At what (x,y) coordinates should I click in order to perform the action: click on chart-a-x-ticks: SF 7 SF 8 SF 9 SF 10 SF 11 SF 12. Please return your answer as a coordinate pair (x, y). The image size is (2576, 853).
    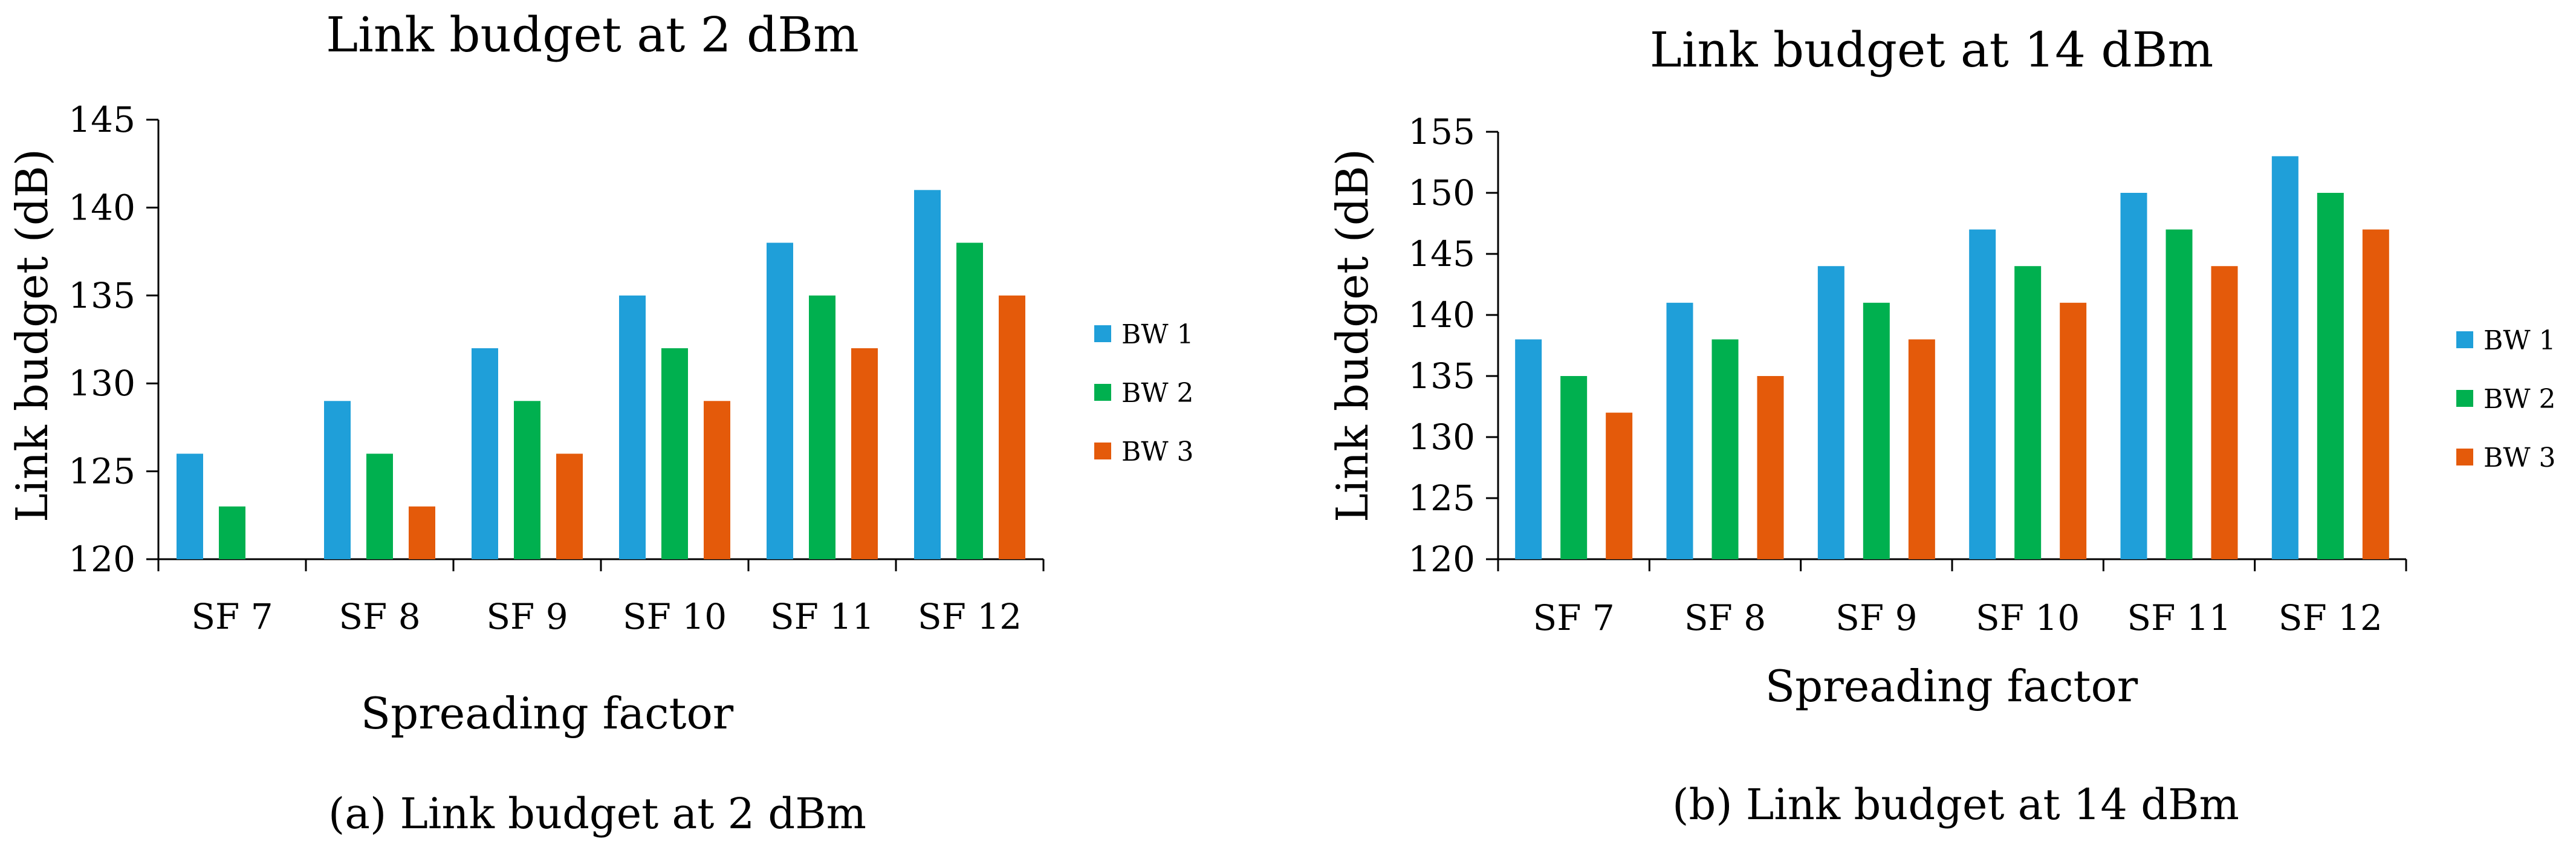
    Looking at the image, I should click on (601, 598).